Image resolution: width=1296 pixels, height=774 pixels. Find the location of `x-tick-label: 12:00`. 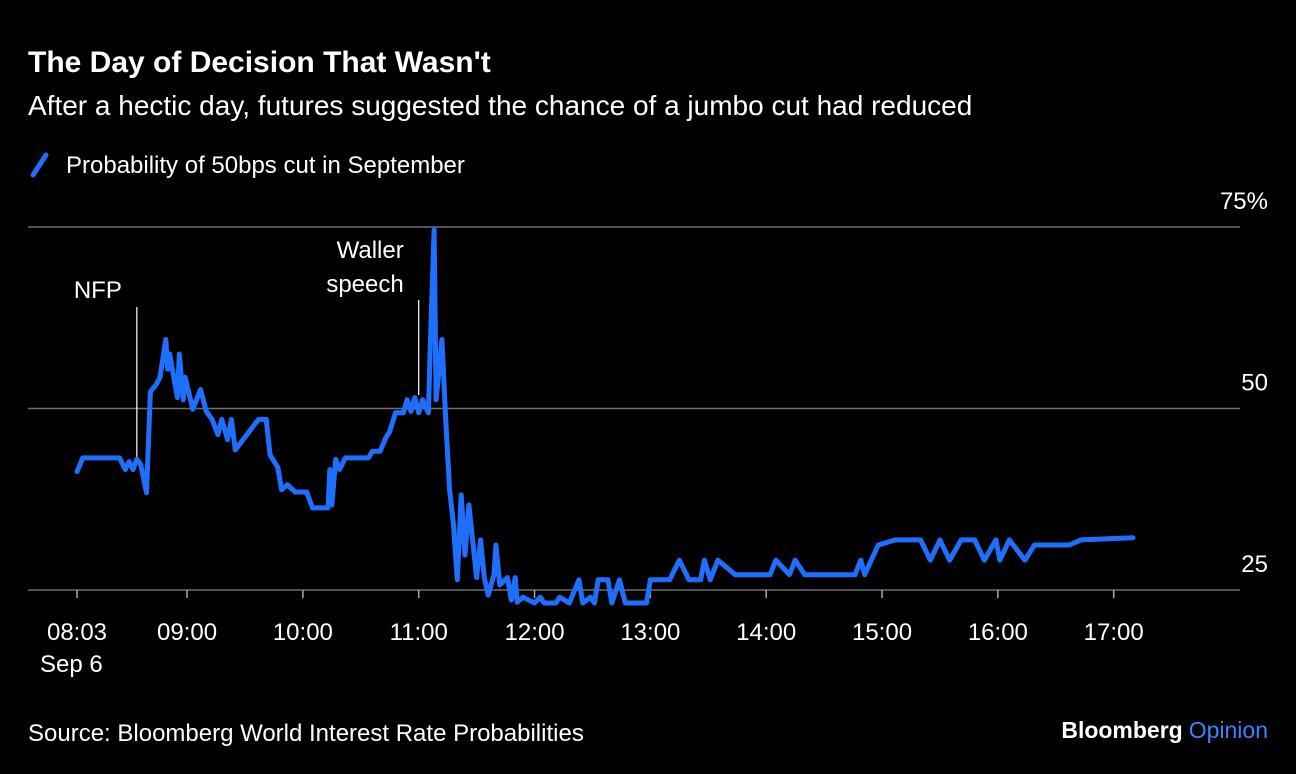

x-tick-label: 12:00 is located at coordinates (535, 632).